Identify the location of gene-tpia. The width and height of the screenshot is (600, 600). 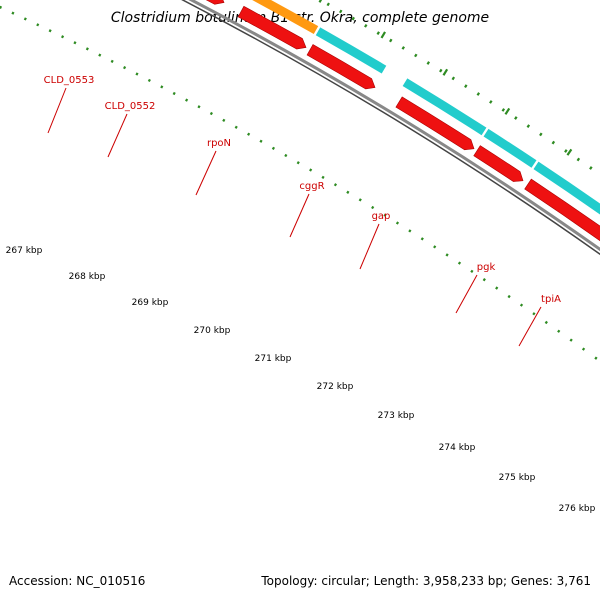
(510, 148).